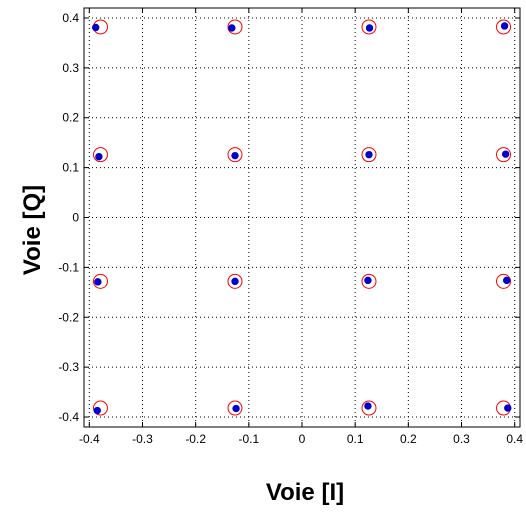  I want to click on y-tick-labels: 0.4 0.3 0.2 0.1 0 -0.1 -0.2 -0.3 -0.4, so click(68, 217).